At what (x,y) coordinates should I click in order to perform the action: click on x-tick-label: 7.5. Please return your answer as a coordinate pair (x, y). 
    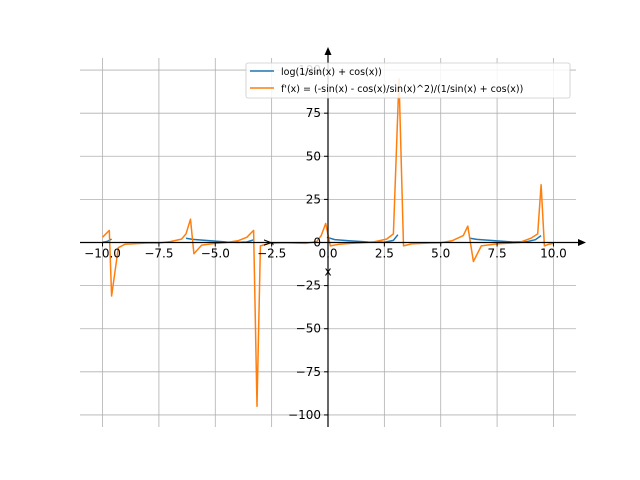
    Looking at the image, I should click on (497, 254).